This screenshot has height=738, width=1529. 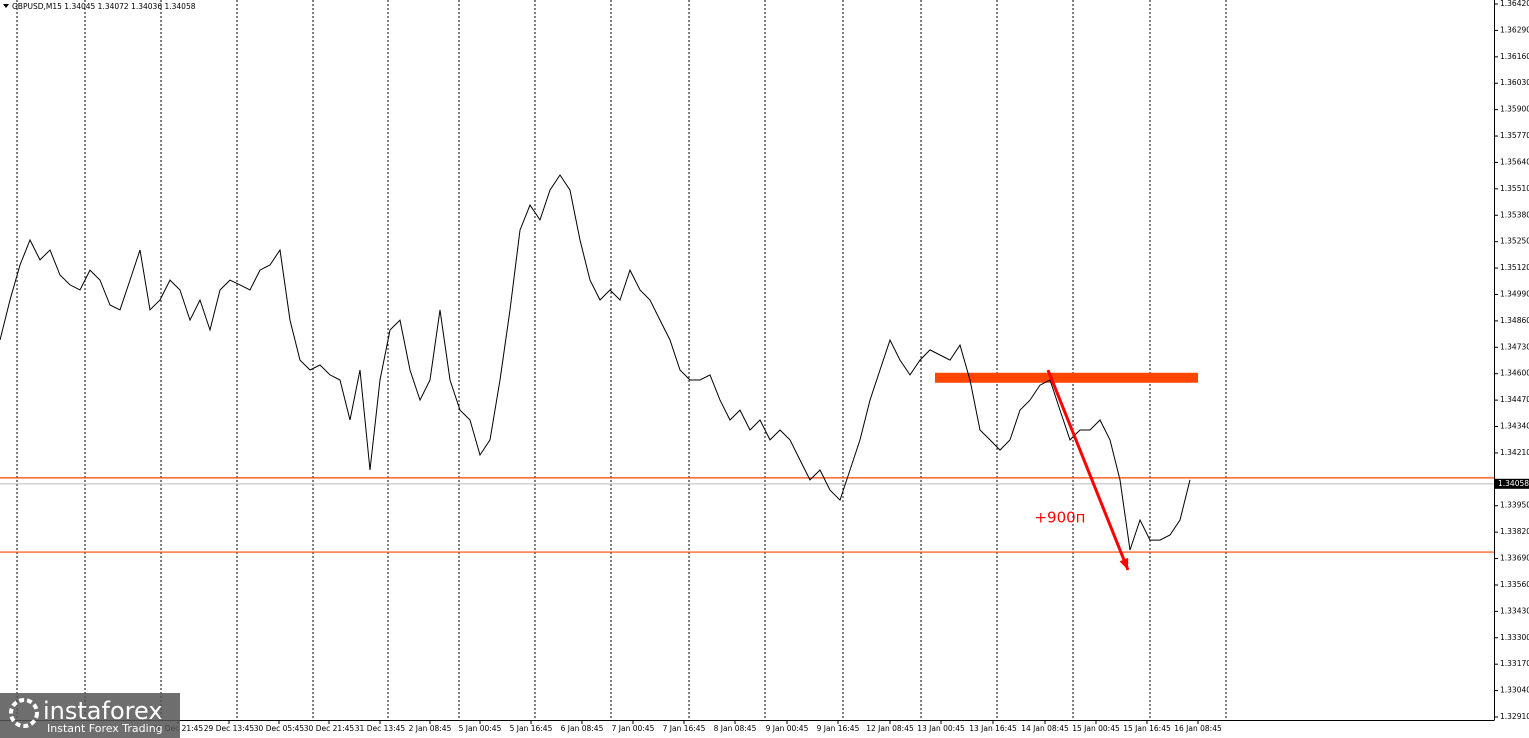 What do you see at coordinates (1514, 82) in the screenshot?
I see `y-tick-label: 1.36030` at bounding box center [1514, 82].